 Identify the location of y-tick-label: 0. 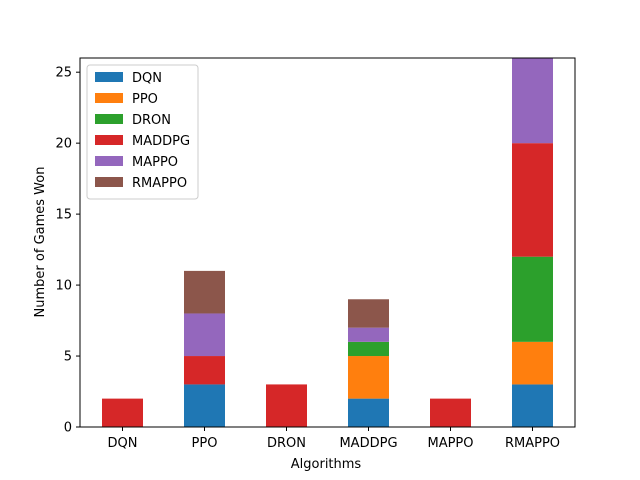
(68, 428).